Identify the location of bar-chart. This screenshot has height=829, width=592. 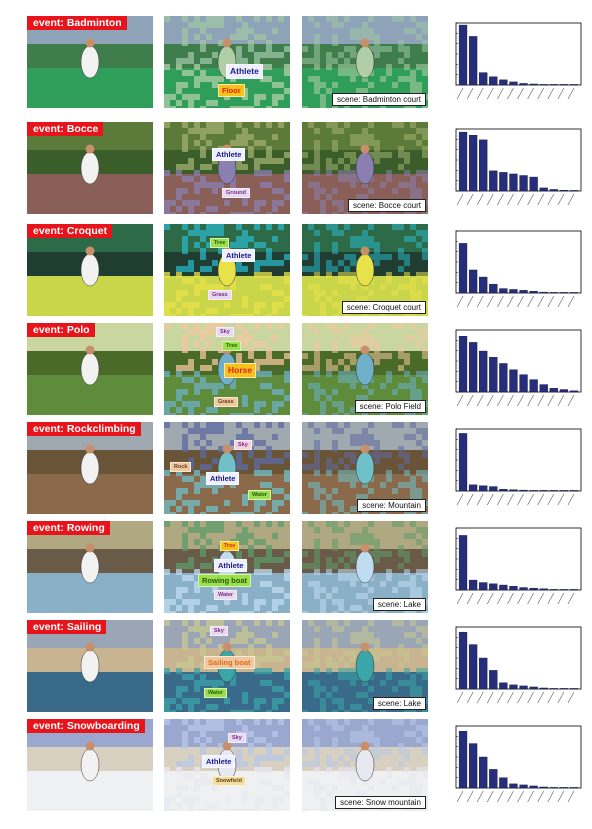
(518, 269).